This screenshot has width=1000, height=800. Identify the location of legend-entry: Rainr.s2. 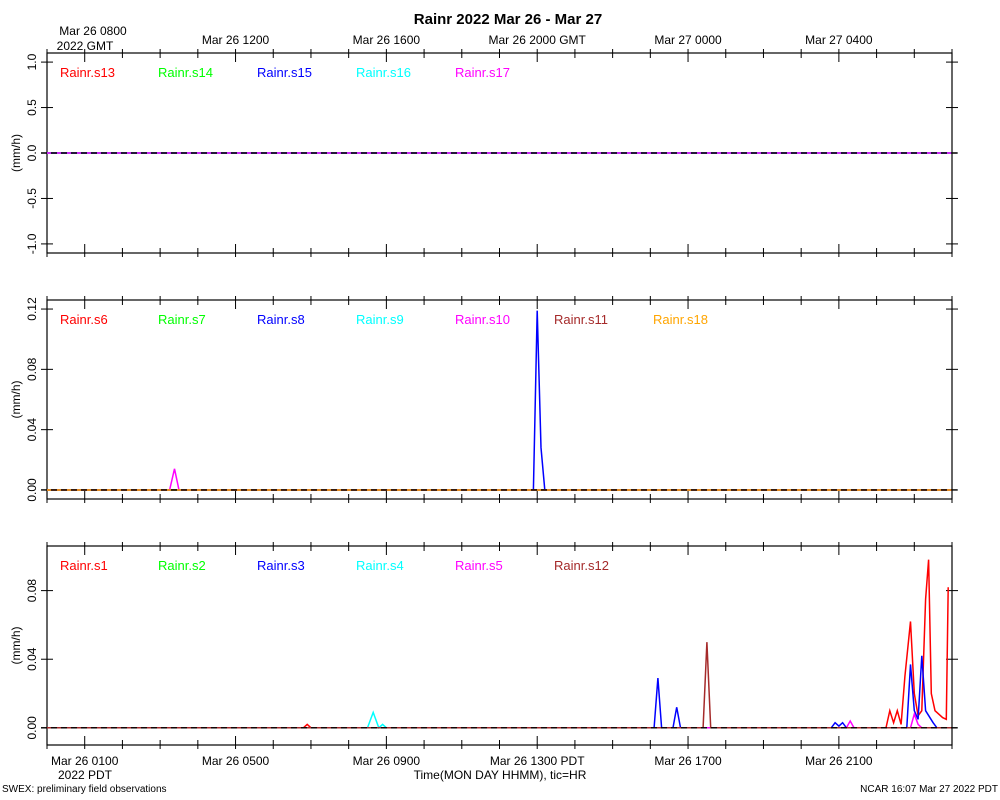
(182, 565).